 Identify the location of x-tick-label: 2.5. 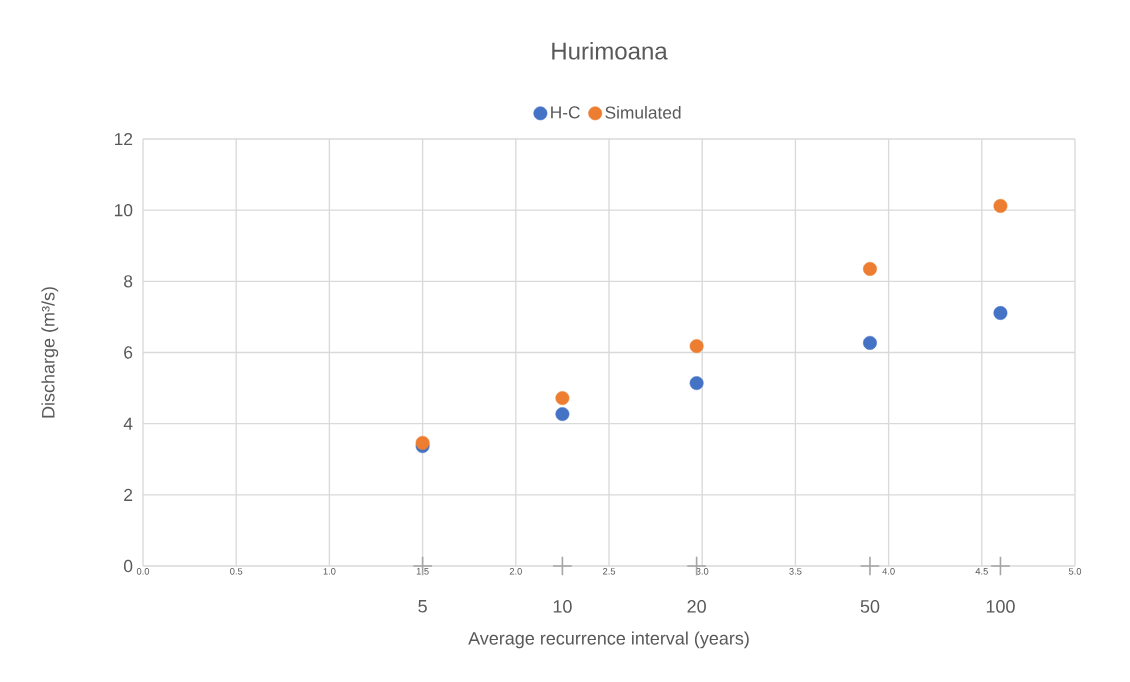
(609, 571).